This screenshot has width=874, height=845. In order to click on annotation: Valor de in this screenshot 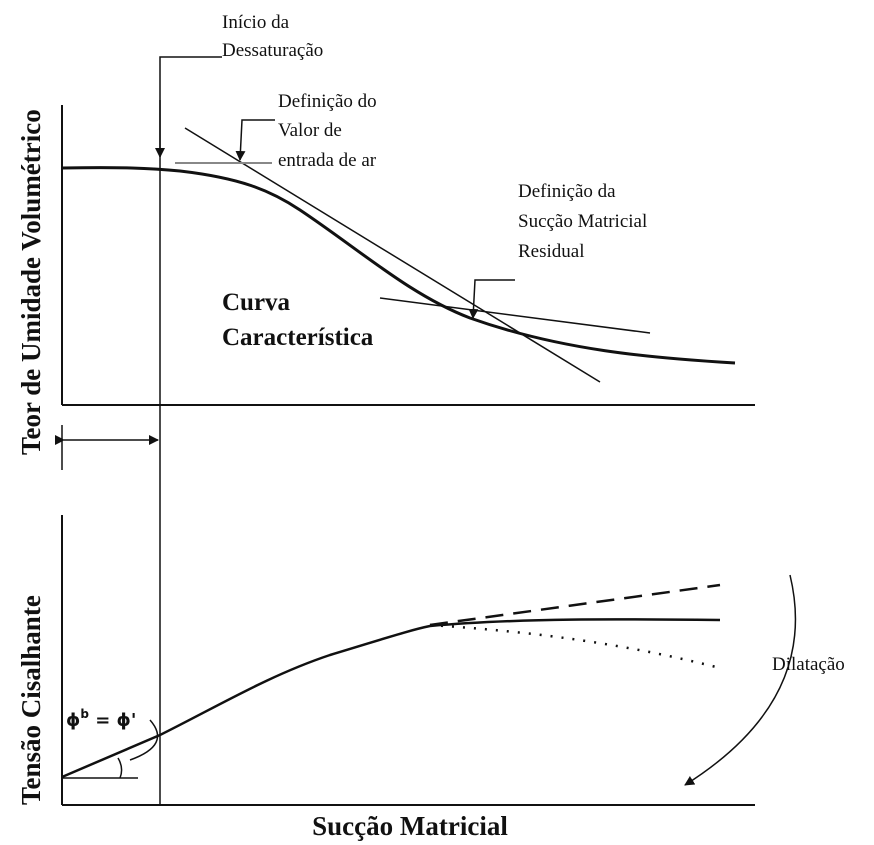, I will do `click(310, 130)`.